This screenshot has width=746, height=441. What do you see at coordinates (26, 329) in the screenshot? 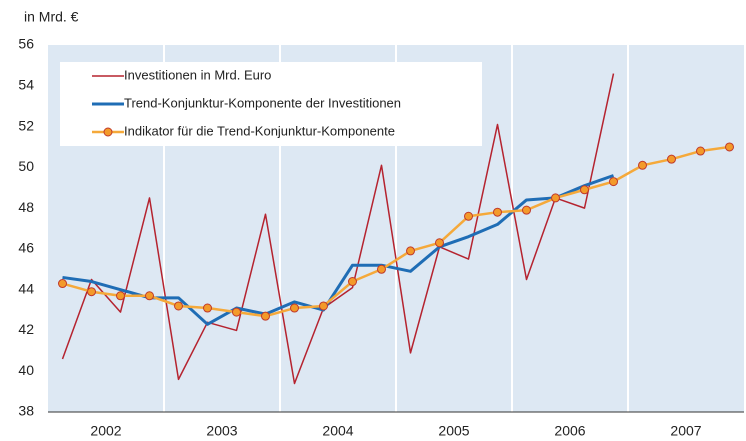
I see `y-tick-label: 42` at bounding box center [26, 329].